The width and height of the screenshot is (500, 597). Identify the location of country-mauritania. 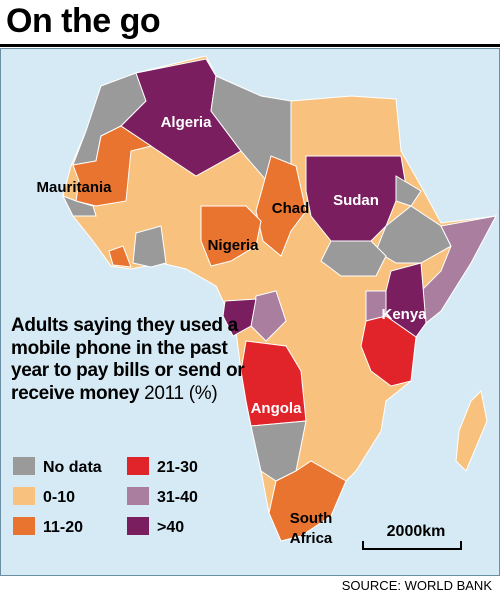
(112, 166).